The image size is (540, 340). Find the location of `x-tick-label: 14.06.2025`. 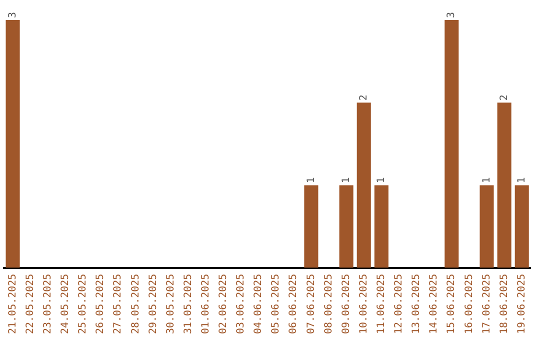

x-tick-label: 14.06.2025 is located at coordinates (434, 304).